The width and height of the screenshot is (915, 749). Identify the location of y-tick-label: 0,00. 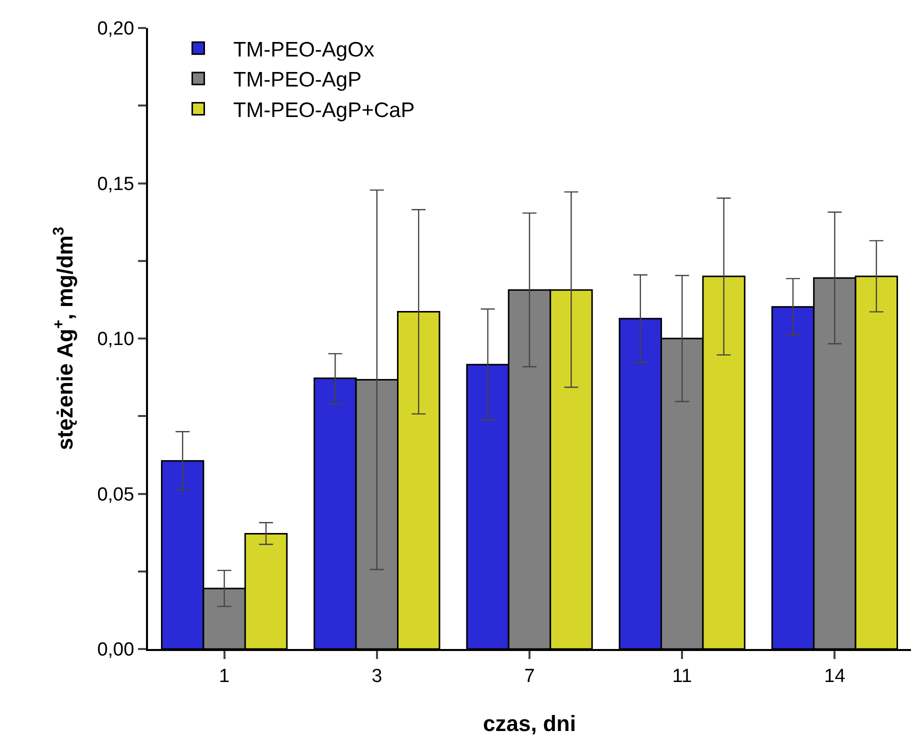
(115, 650).